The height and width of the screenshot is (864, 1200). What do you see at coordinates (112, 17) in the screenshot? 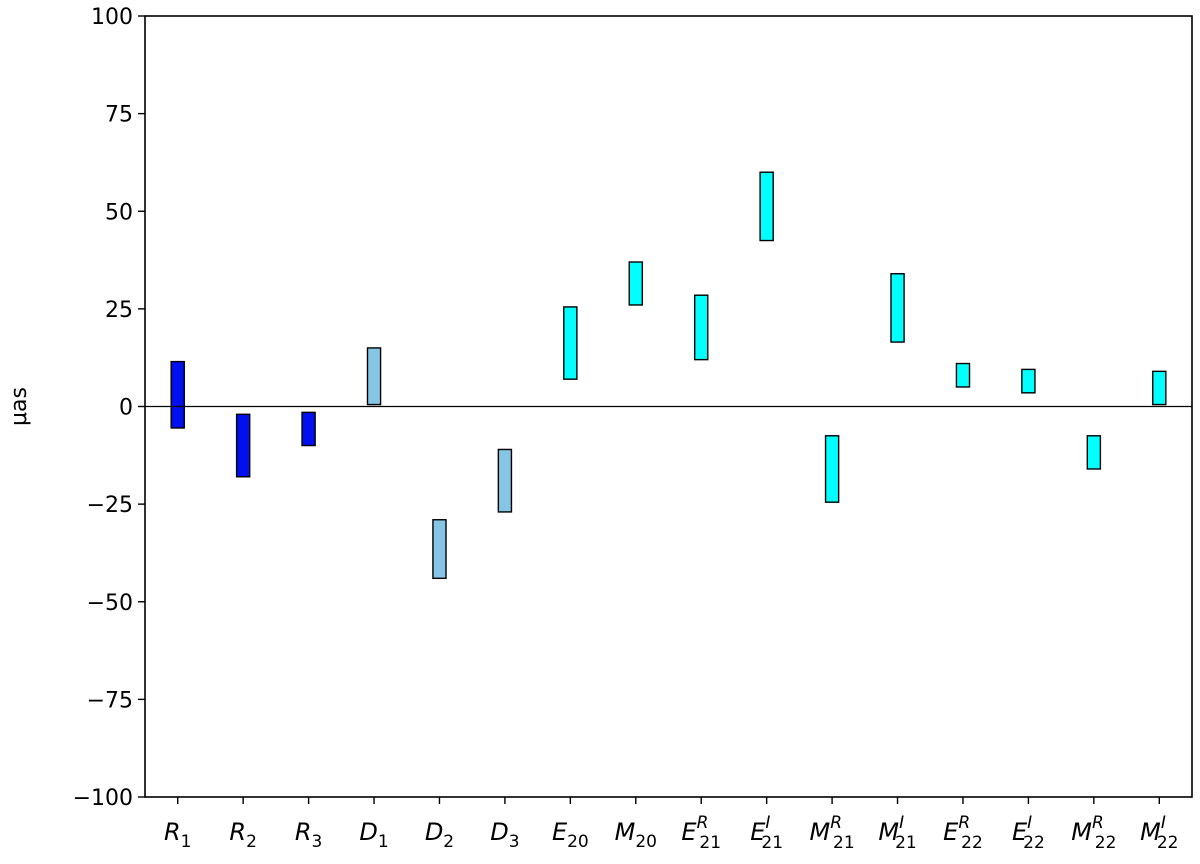
I see `y-tick-label: 100` at bounding box center [112, 17].